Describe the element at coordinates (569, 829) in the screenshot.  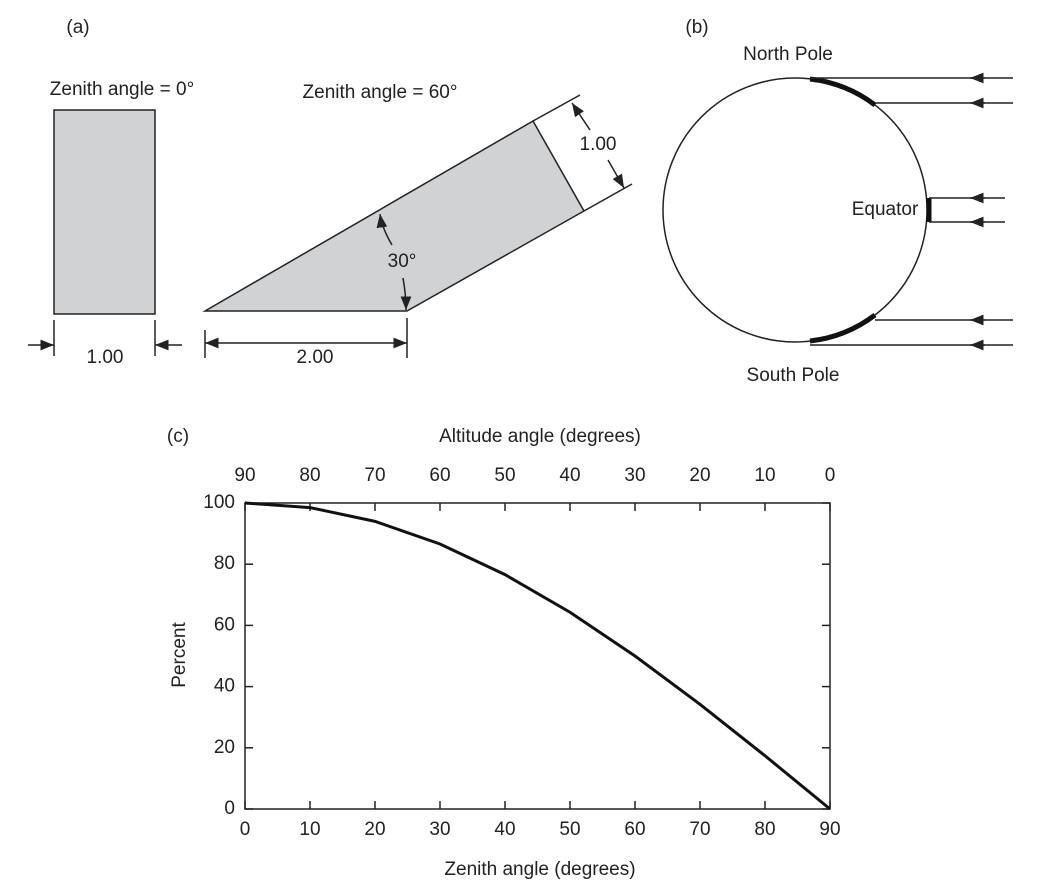
I see `x-tick-label: 50` at that location.